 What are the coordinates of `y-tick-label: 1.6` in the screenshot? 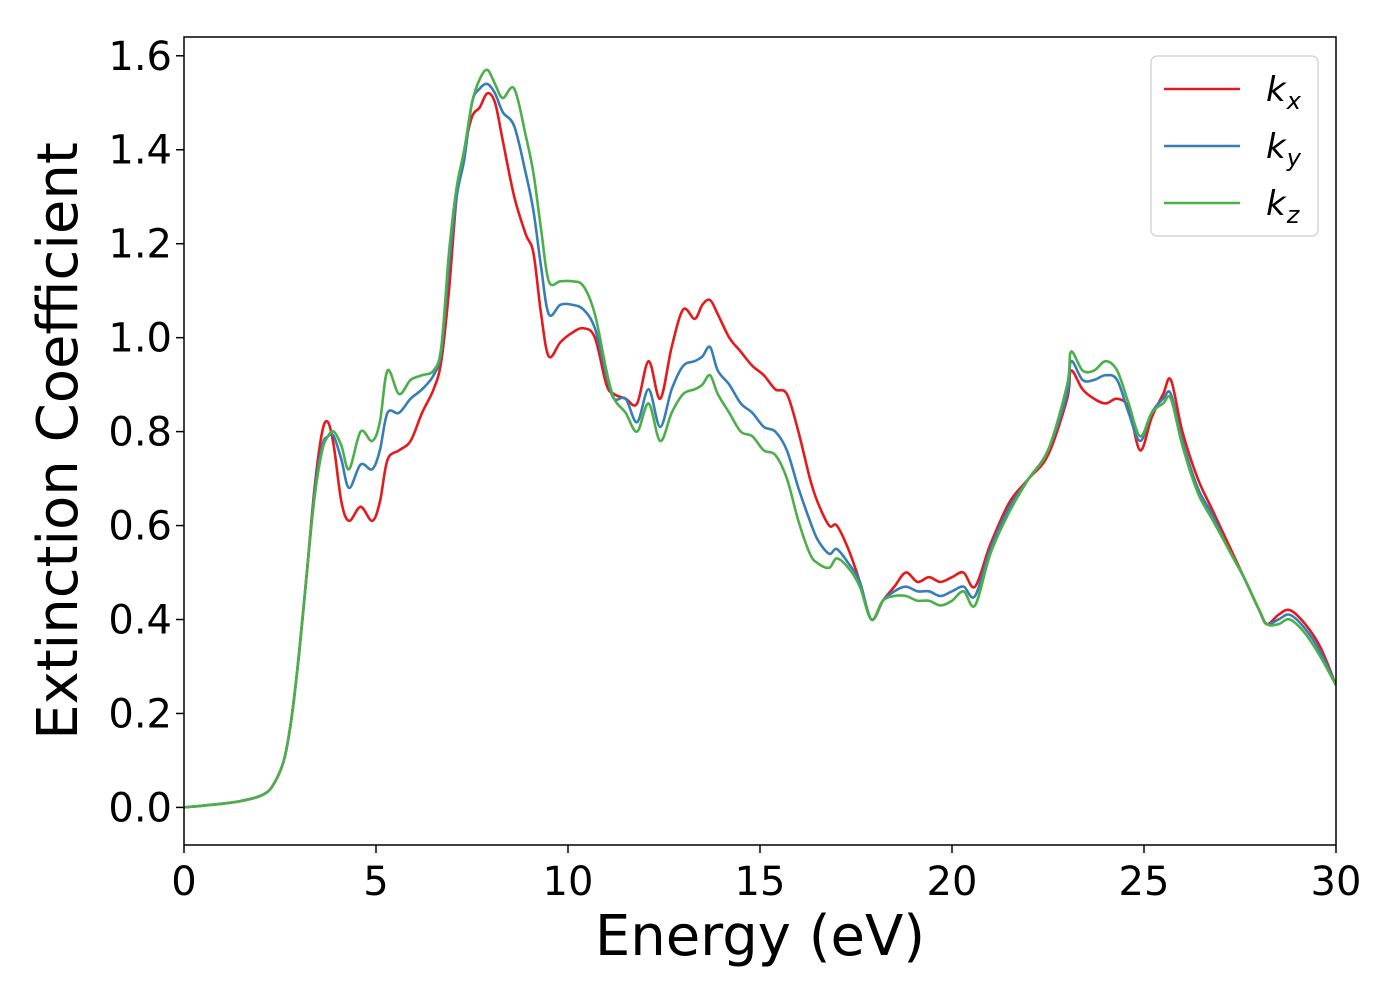 It's located at (140, 57).